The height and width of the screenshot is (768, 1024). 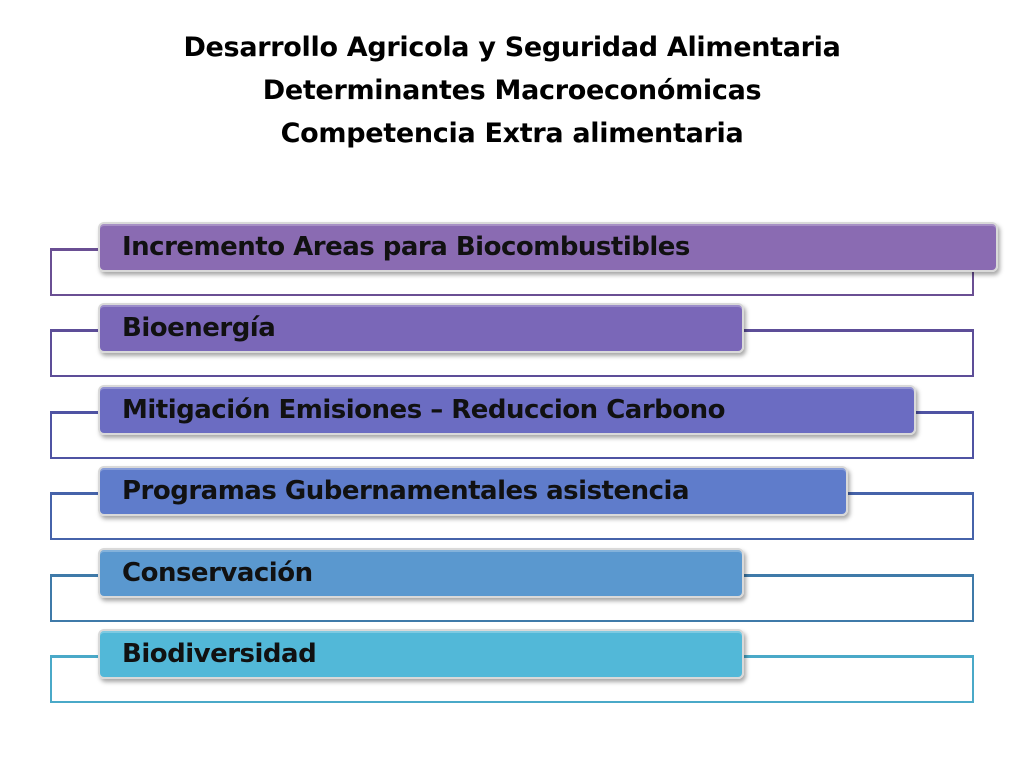 I want to click on item-bar: Biodiversidad, so click(x=421, y=654).